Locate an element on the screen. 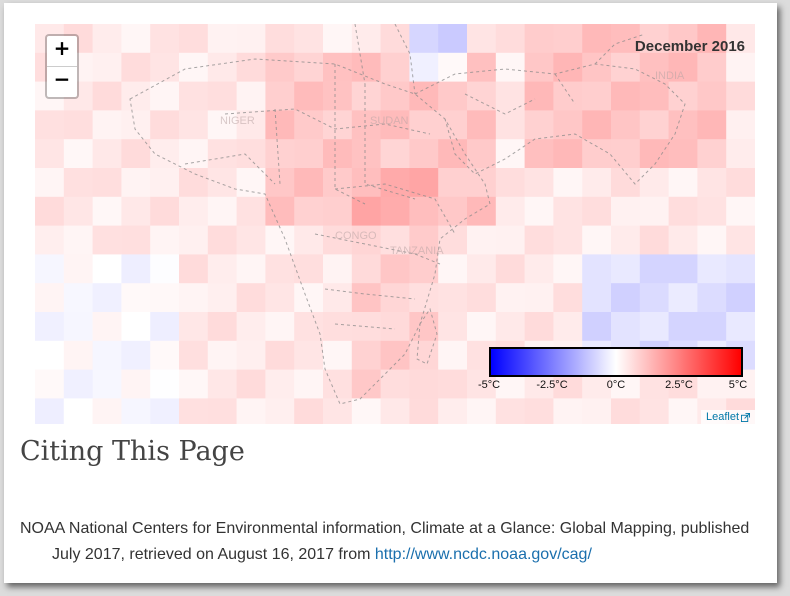  country-label-niger: NIGER is located at coordinates (237, 121).